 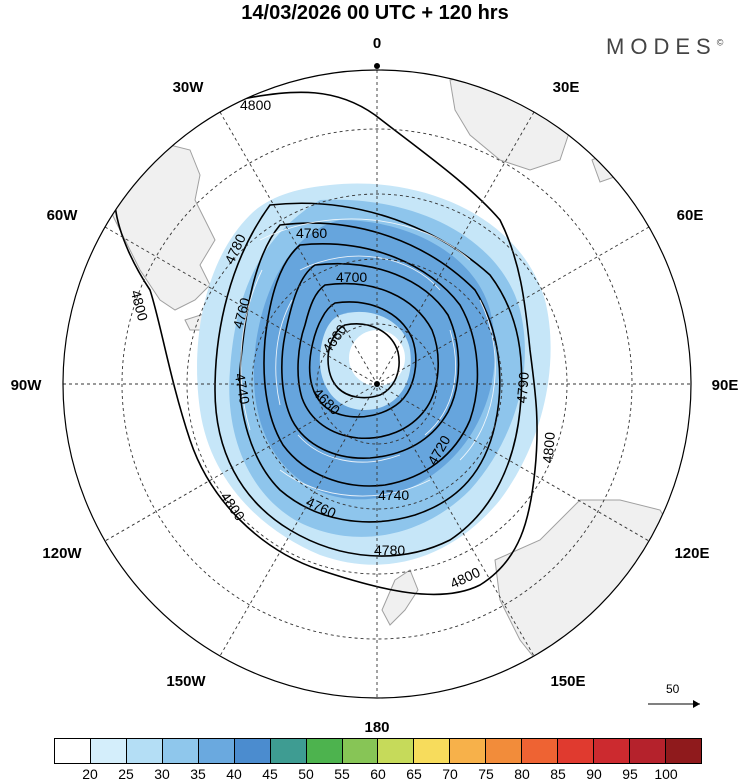 What do you see at coordinates (566, 87) in the screenshot?
I see `lon-label-30e: 30E` at bounding box center [566, 87].